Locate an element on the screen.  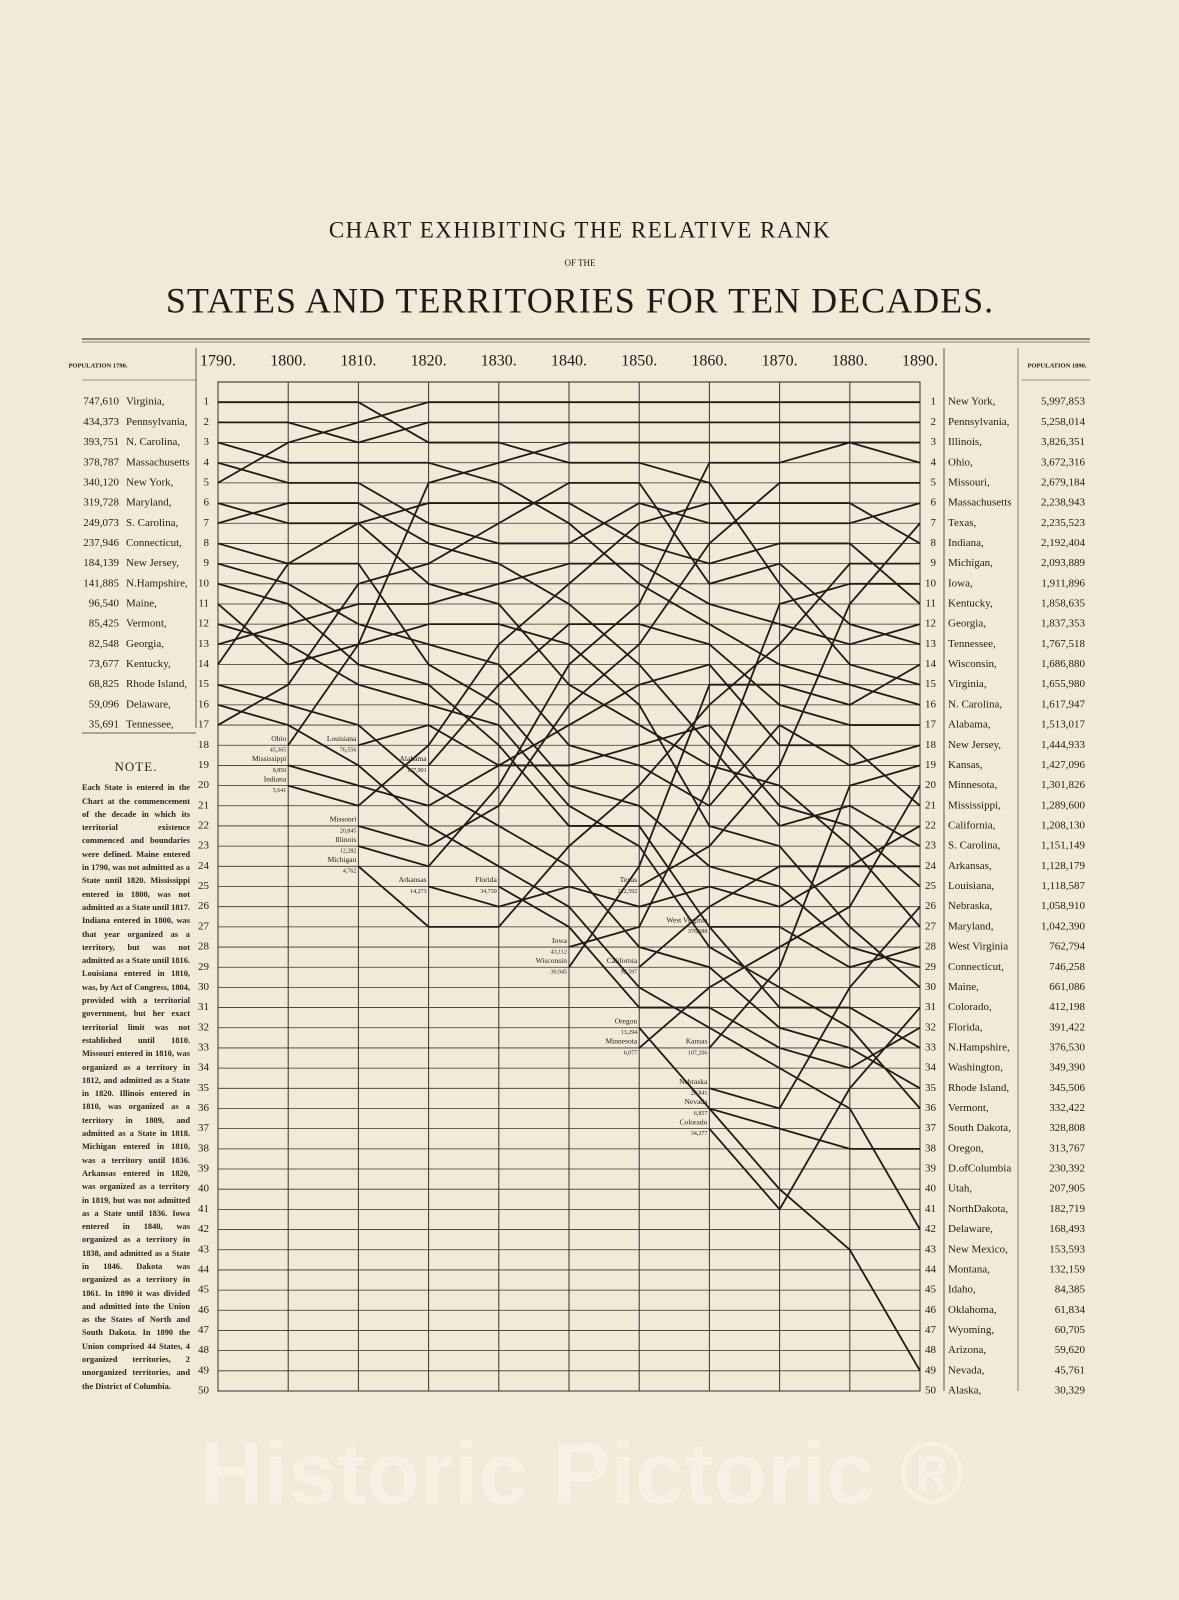
state-name: New Mexico, is located at coordinates (978, 1249).